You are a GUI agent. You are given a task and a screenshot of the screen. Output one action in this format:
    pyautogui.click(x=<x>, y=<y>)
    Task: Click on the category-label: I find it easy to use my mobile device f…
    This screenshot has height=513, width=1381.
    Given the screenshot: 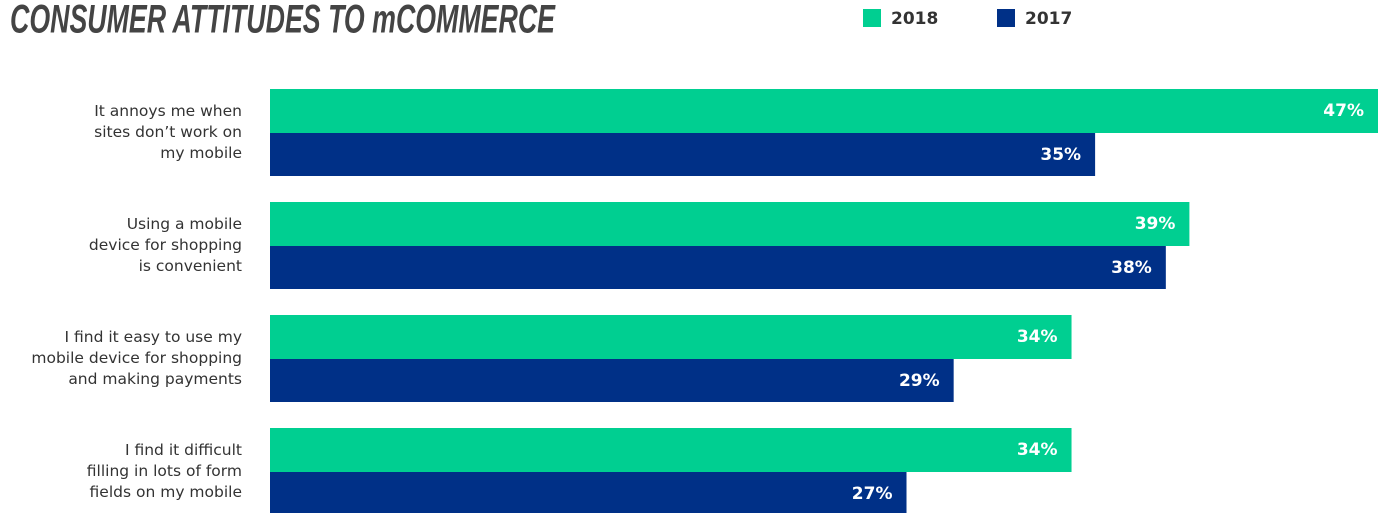 What is the action you would take?
    pyautogui.click(x=136, y=357)
    